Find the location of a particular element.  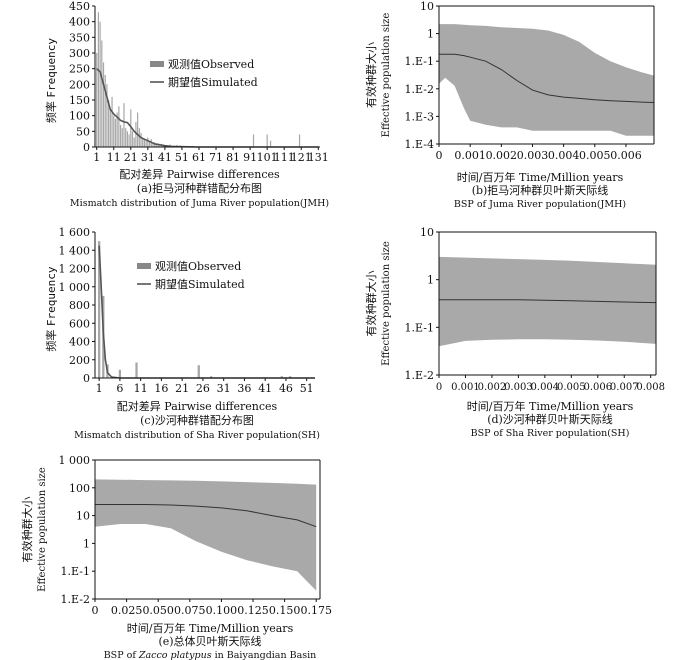

x-tick-label: 26 is located at coordinates (203, 388).